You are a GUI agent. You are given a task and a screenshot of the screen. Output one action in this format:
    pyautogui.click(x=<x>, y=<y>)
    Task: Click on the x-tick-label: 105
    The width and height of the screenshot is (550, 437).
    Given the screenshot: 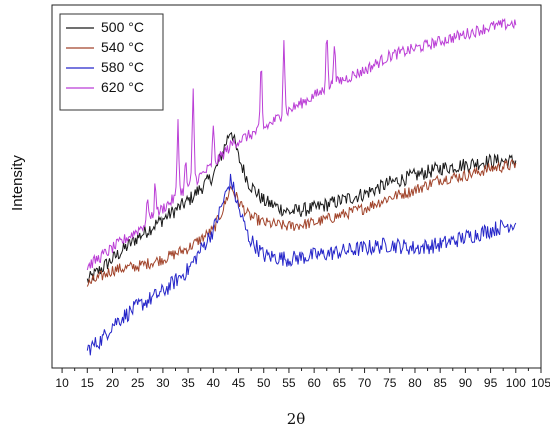 What is the action you would take?
    pyautogui.click(x=540, y=383)
    